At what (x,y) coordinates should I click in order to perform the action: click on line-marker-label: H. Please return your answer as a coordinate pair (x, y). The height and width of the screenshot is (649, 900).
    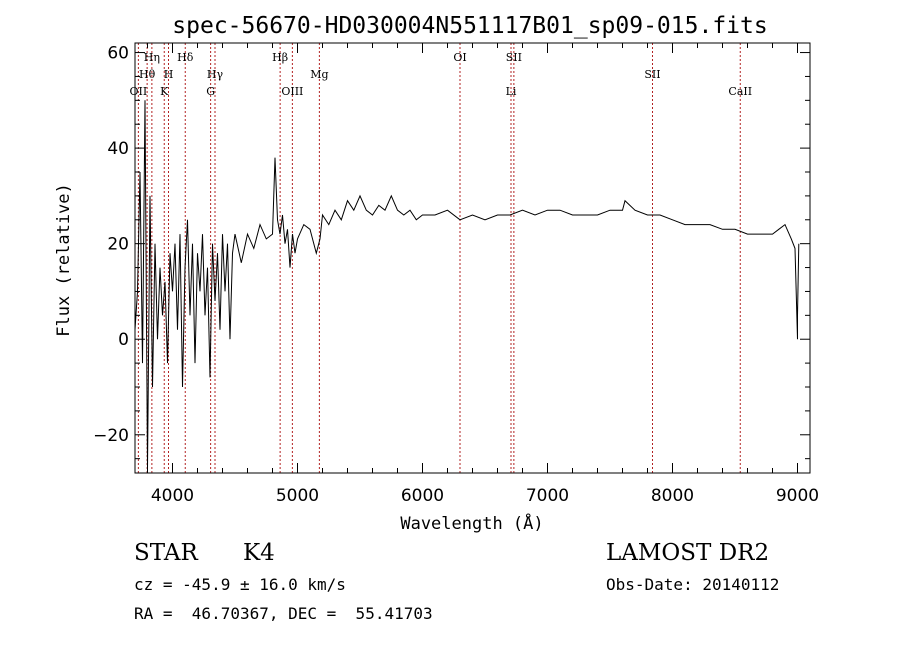
    Looking at the image, I should click on (169, 74).